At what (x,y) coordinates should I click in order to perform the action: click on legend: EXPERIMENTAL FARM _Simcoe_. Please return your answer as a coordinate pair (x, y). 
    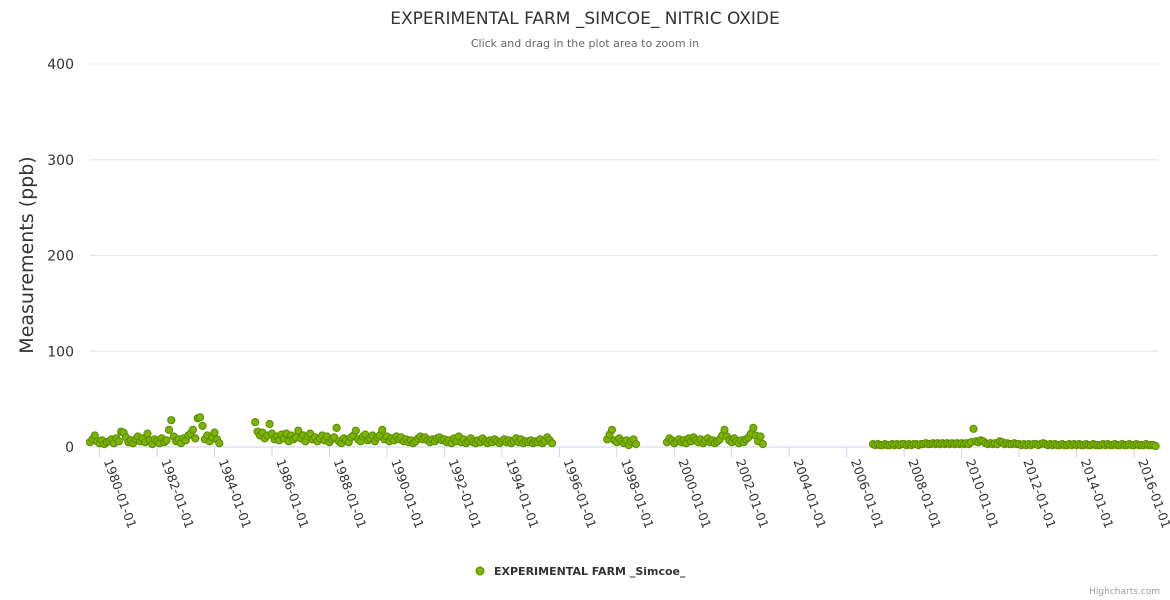
    Looking at the image, I should click on (580, 571).